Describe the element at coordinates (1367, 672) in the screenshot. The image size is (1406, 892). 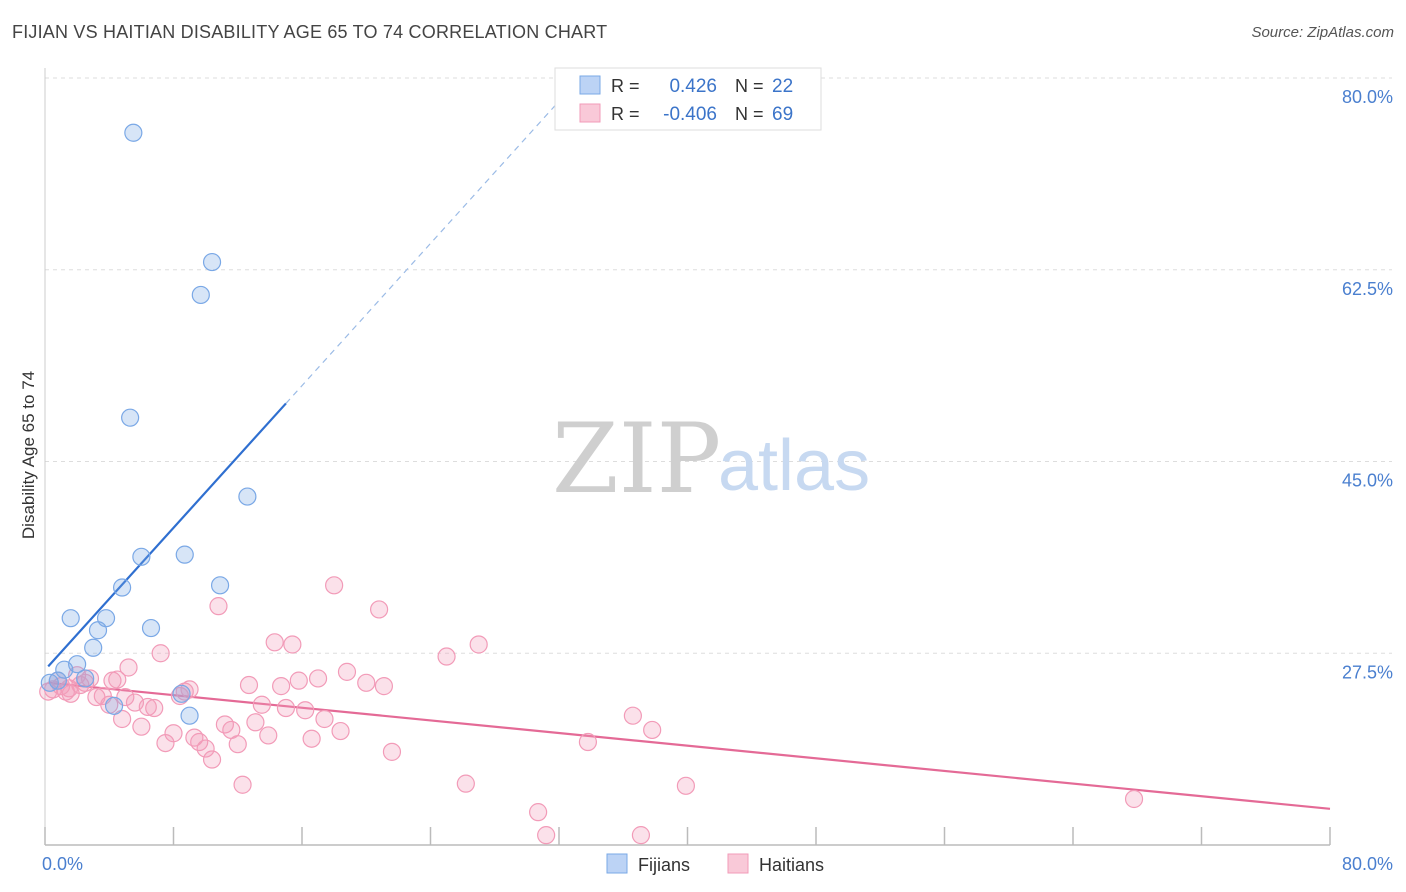
I see `y-tick-label: 27.5%` at that location.